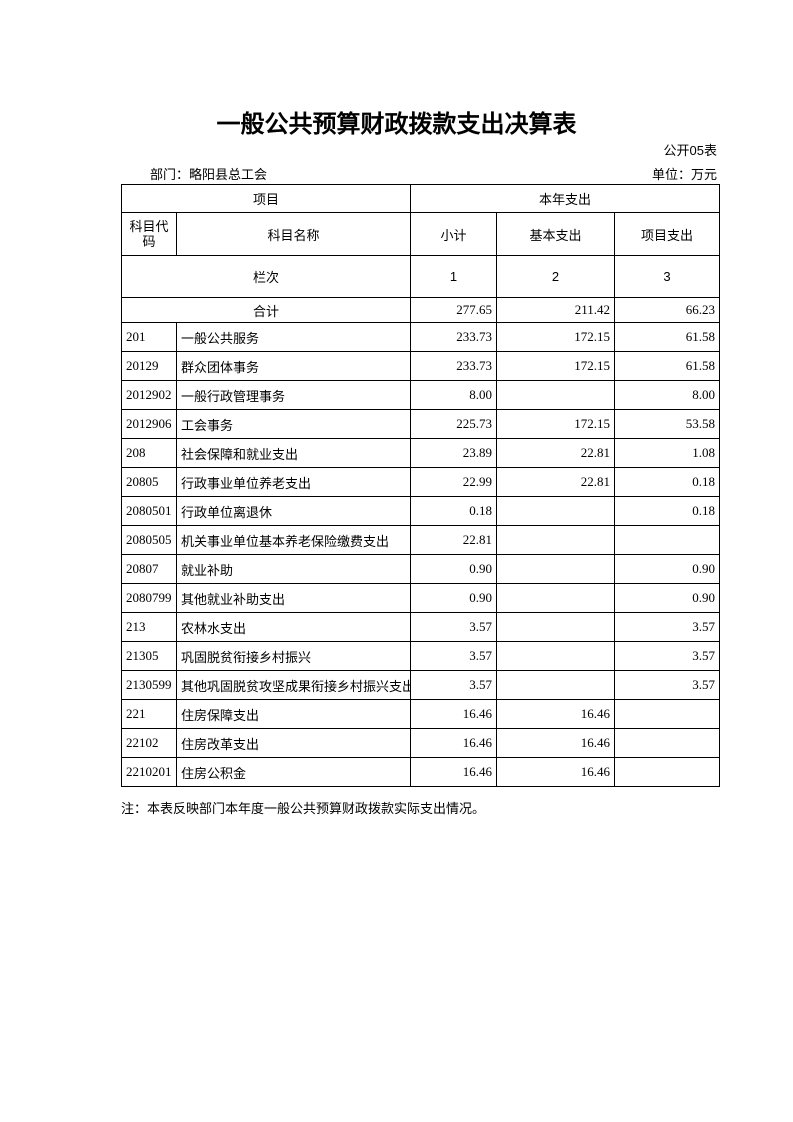  I want to click on row-subtotal: 22.81, so click(454, 540).